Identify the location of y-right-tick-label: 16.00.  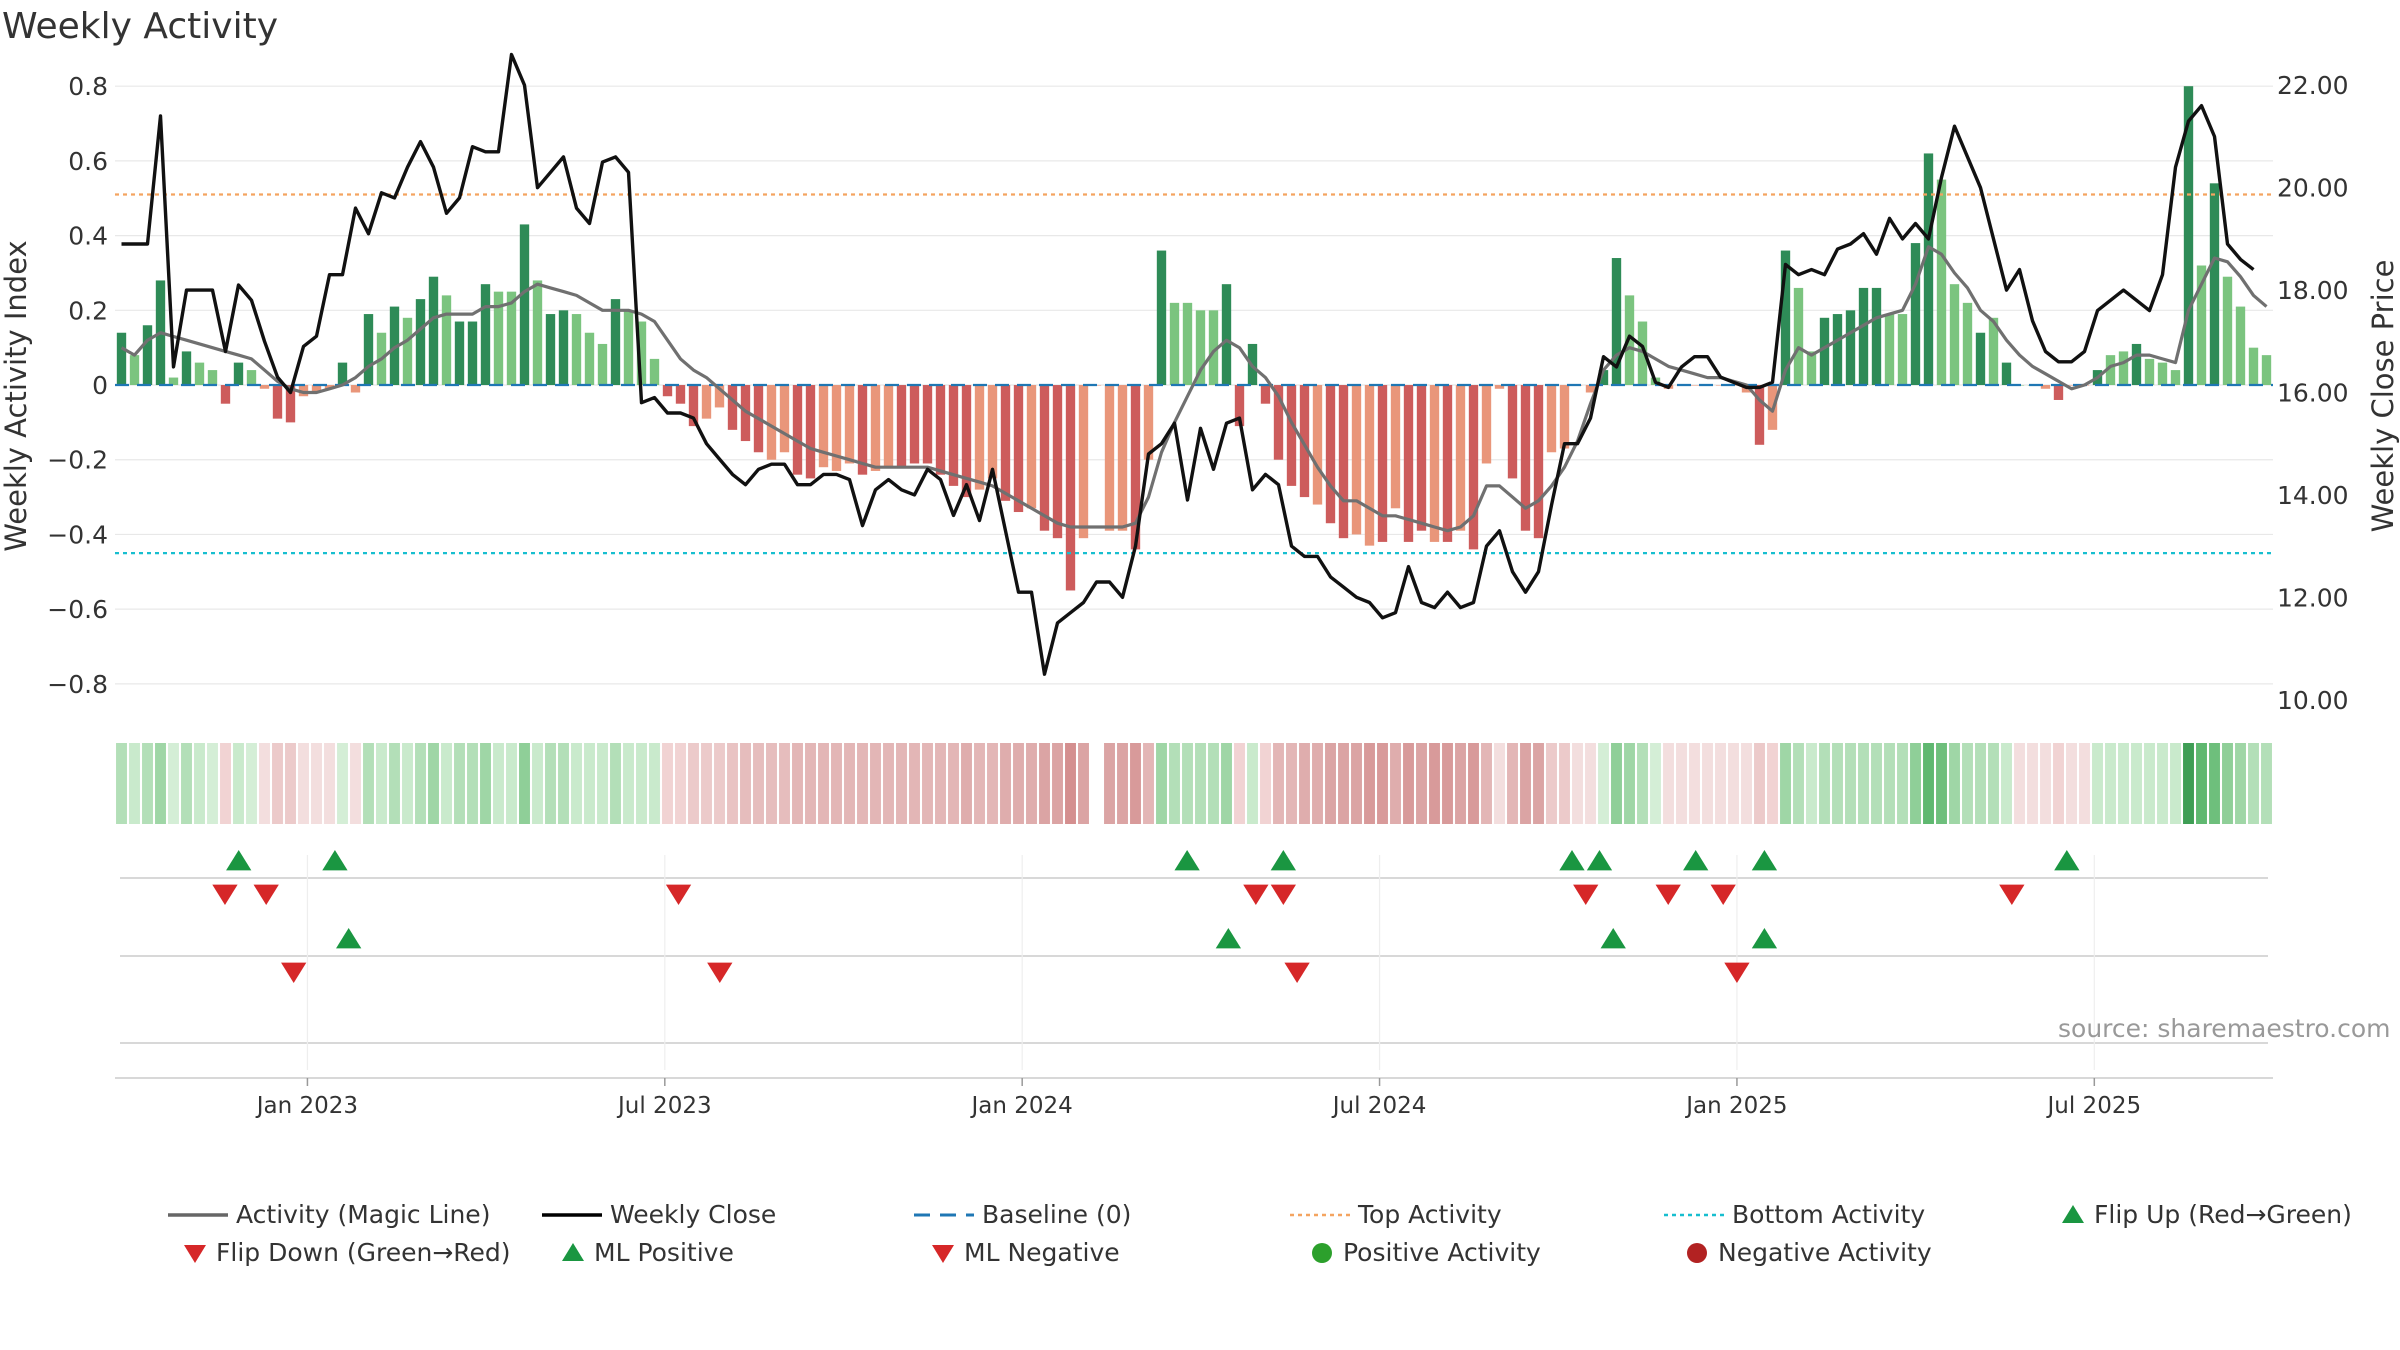
(2313, 393).